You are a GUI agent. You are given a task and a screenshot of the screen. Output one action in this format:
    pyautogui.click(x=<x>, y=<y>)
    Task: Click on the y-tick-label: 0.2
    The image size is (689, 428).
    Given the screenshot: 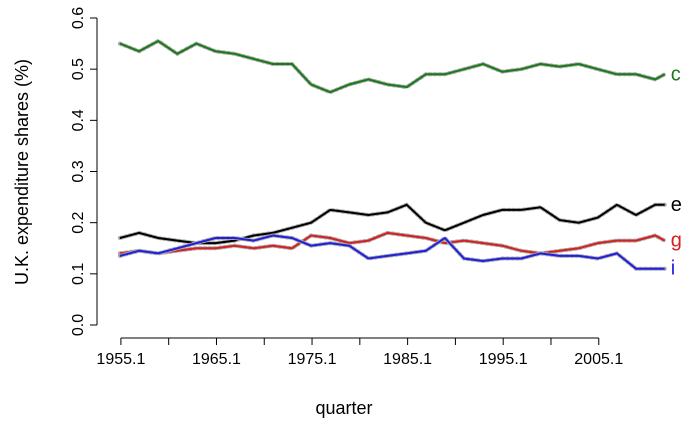 What is the action you would take?
    pyautogui.click(x=78, y=222)
    